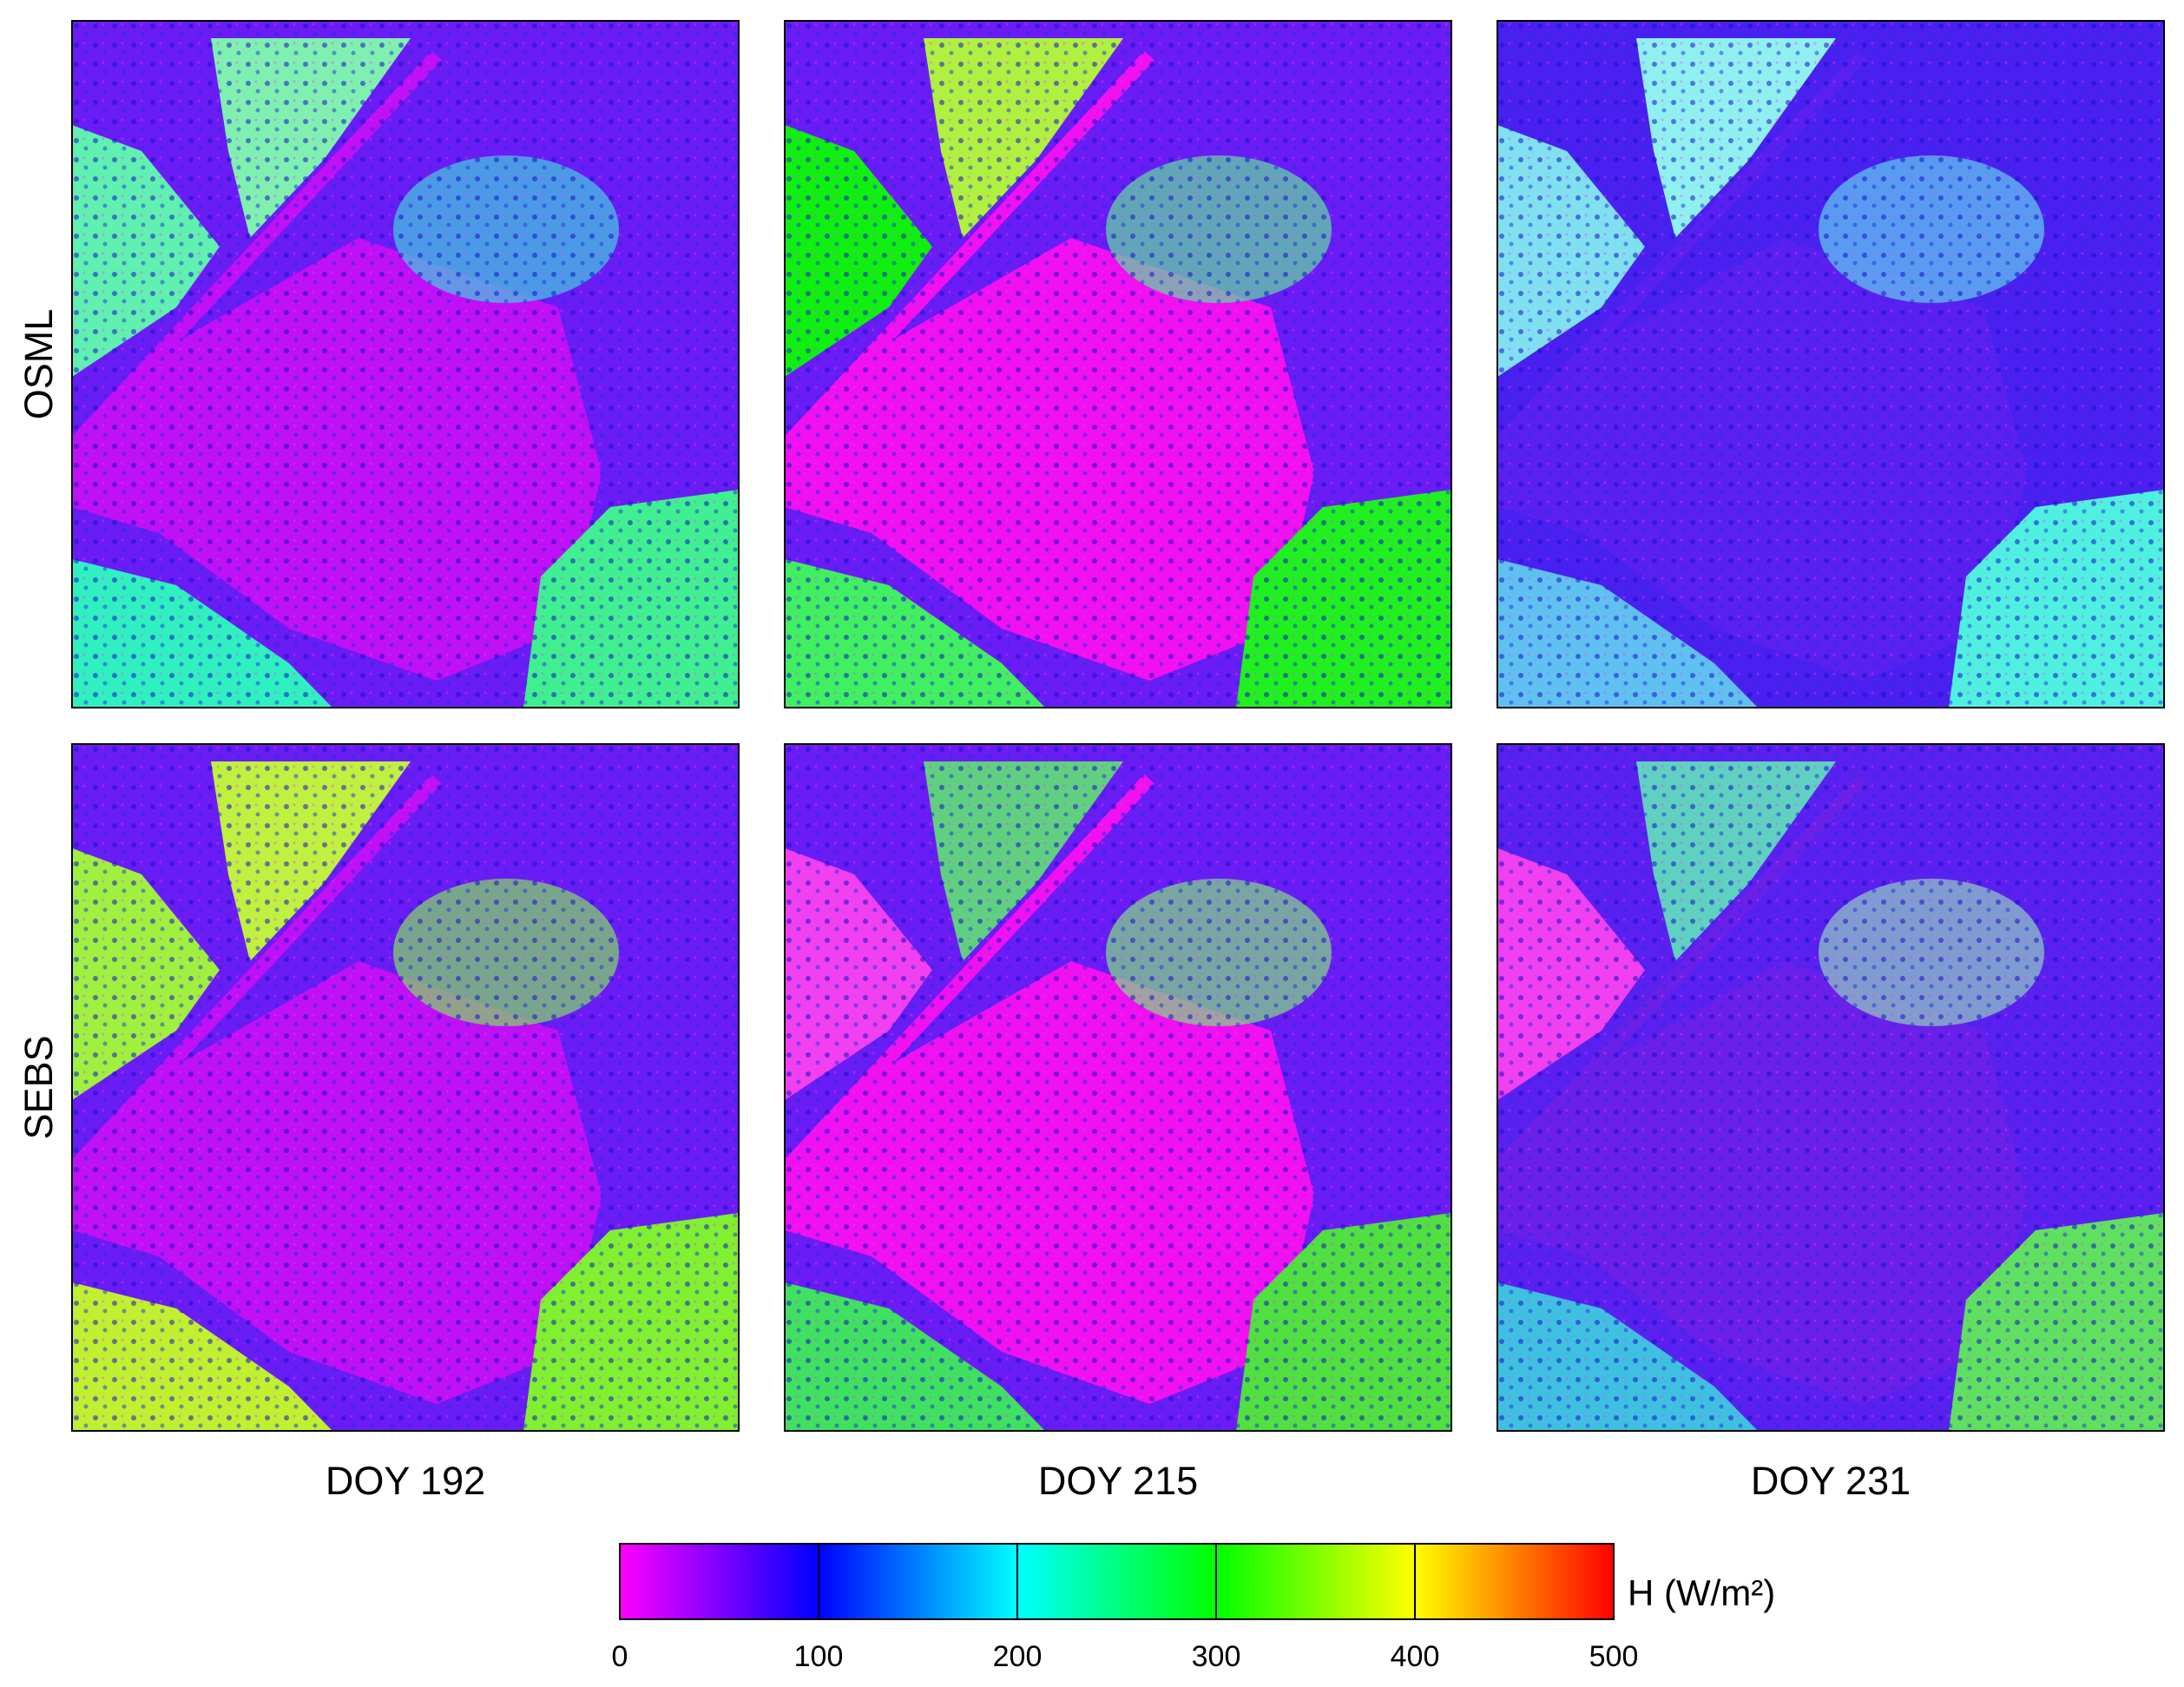 This screenshot has height=1687, width=2184. What do you see at coordinates (38, 1087) in the screenshot?
I see `row-label: SEBS` at bounding box center [38, 1087].